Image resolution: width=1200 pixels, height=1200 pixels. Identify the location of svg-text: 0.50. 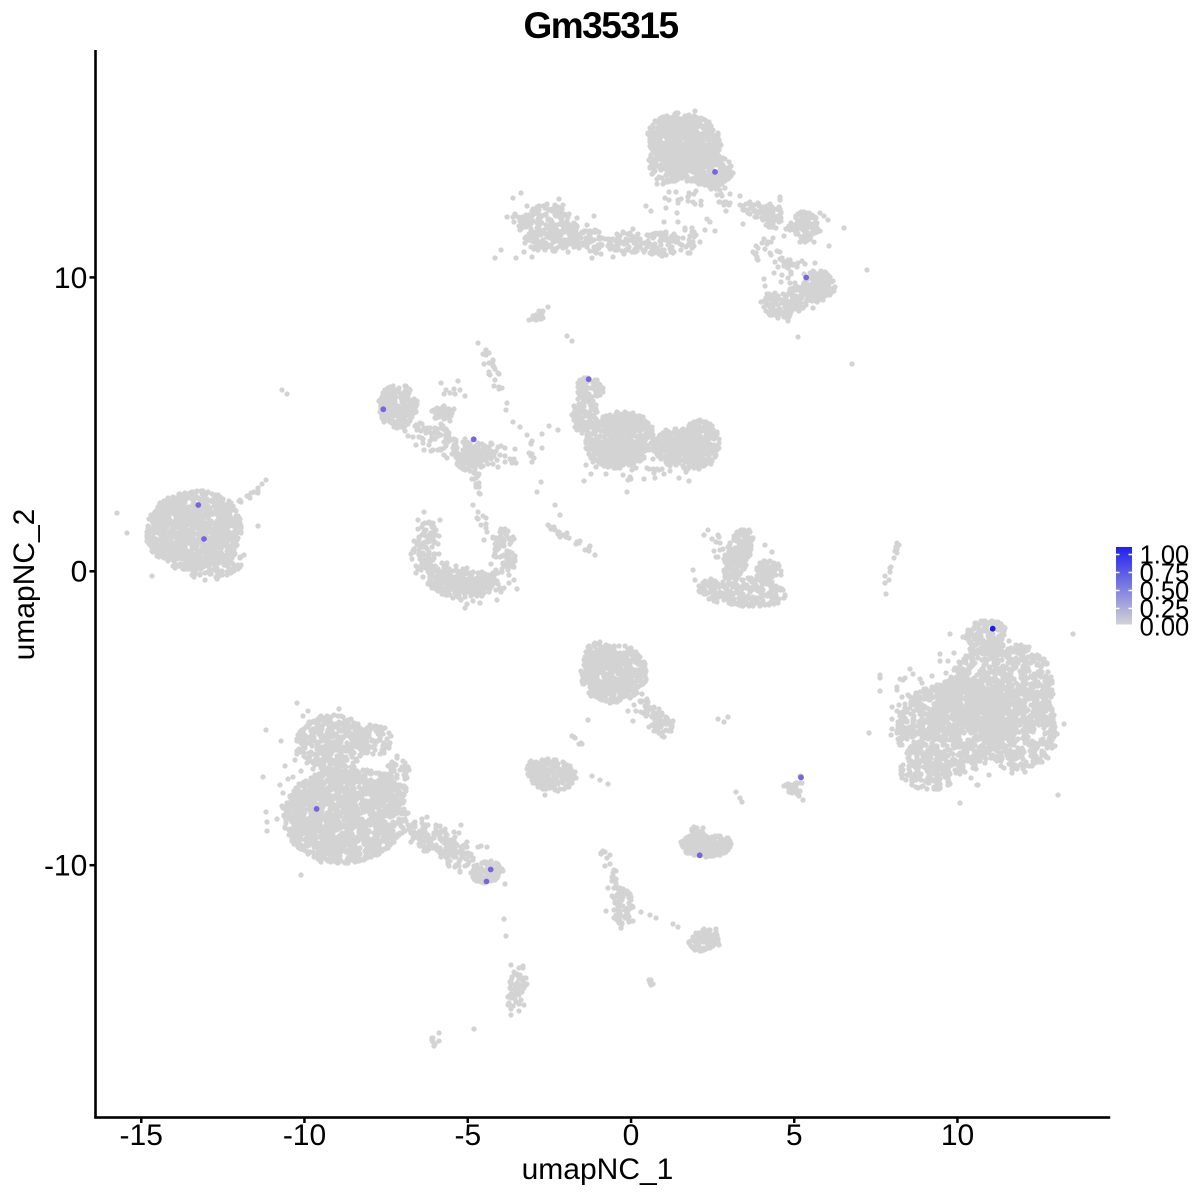
(1165, 592).